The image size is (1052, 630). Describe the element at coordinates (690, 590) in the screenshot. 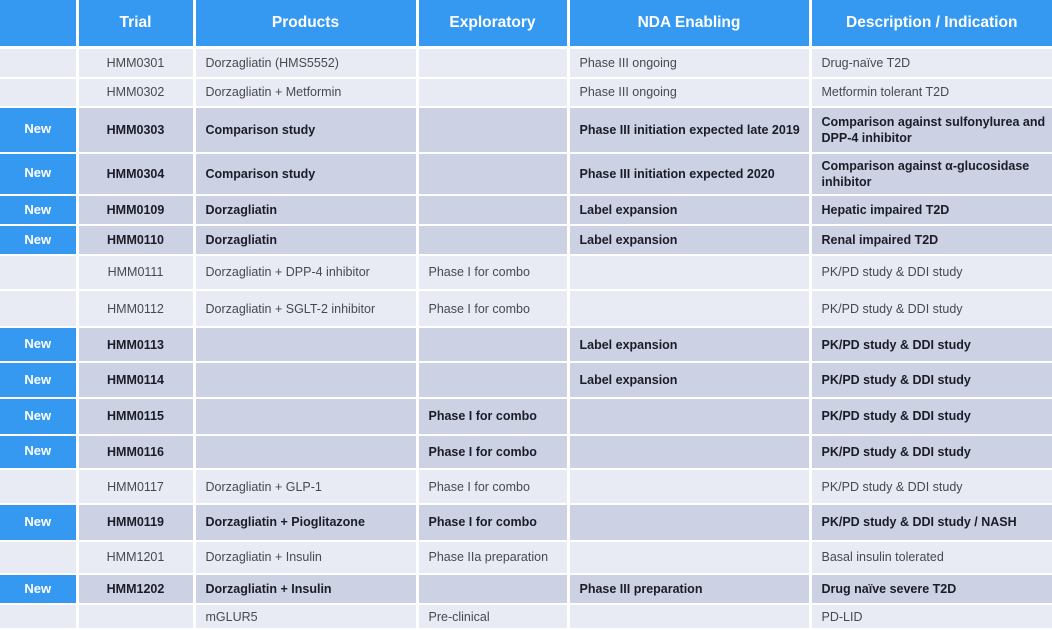

I see `nda-enabling-cell: Phase III preparation` at that location.